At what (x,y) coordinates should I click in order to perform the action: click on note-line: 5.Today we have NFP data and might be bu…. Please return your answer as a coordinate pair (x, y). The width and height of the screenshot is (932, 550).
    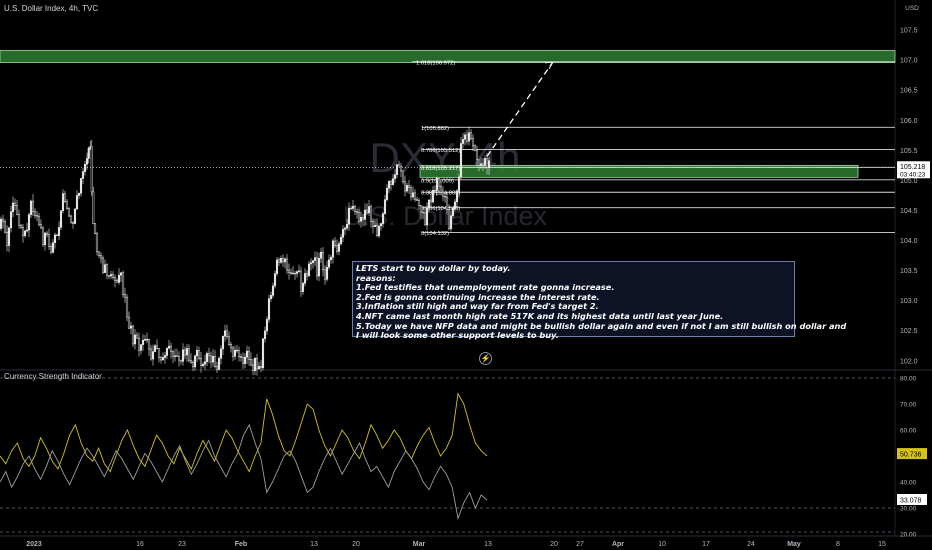
    Looking at the image, I should click on (601, 325).